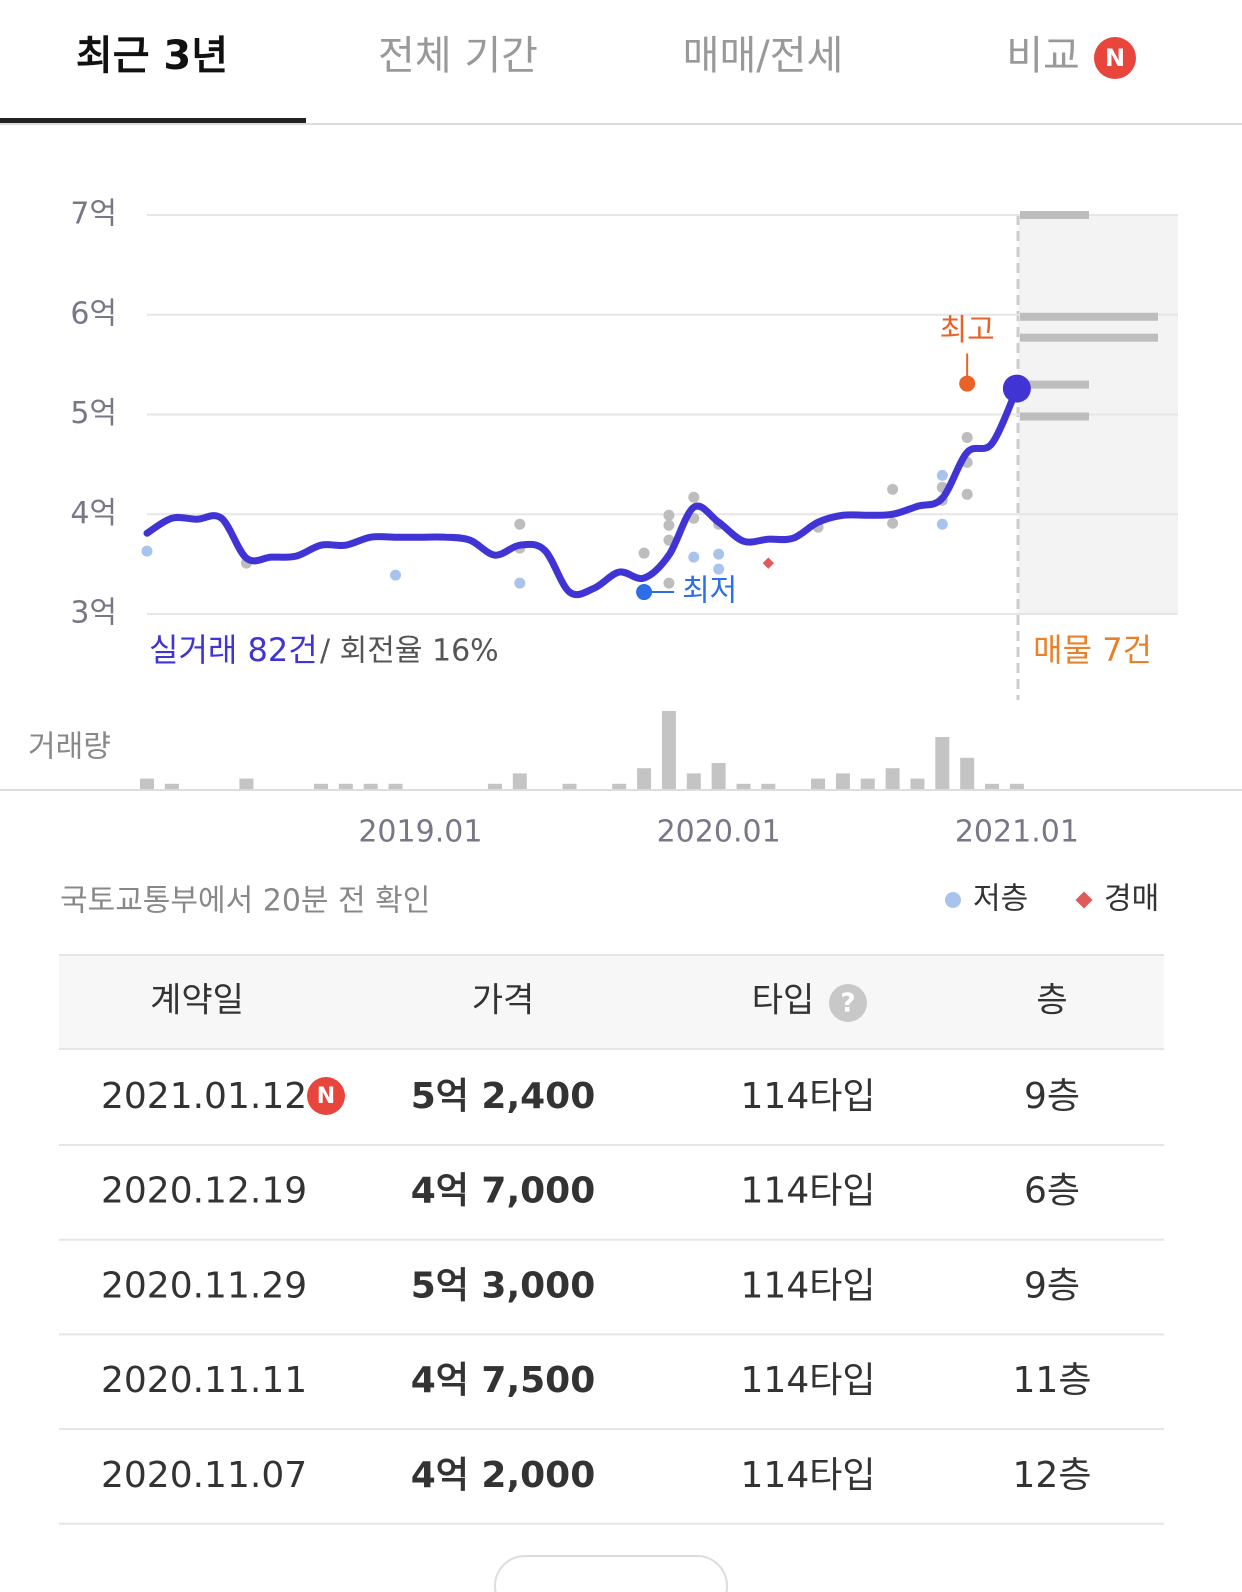  I want to click on x-tick-label: 2021.01, so click(1017, 832).